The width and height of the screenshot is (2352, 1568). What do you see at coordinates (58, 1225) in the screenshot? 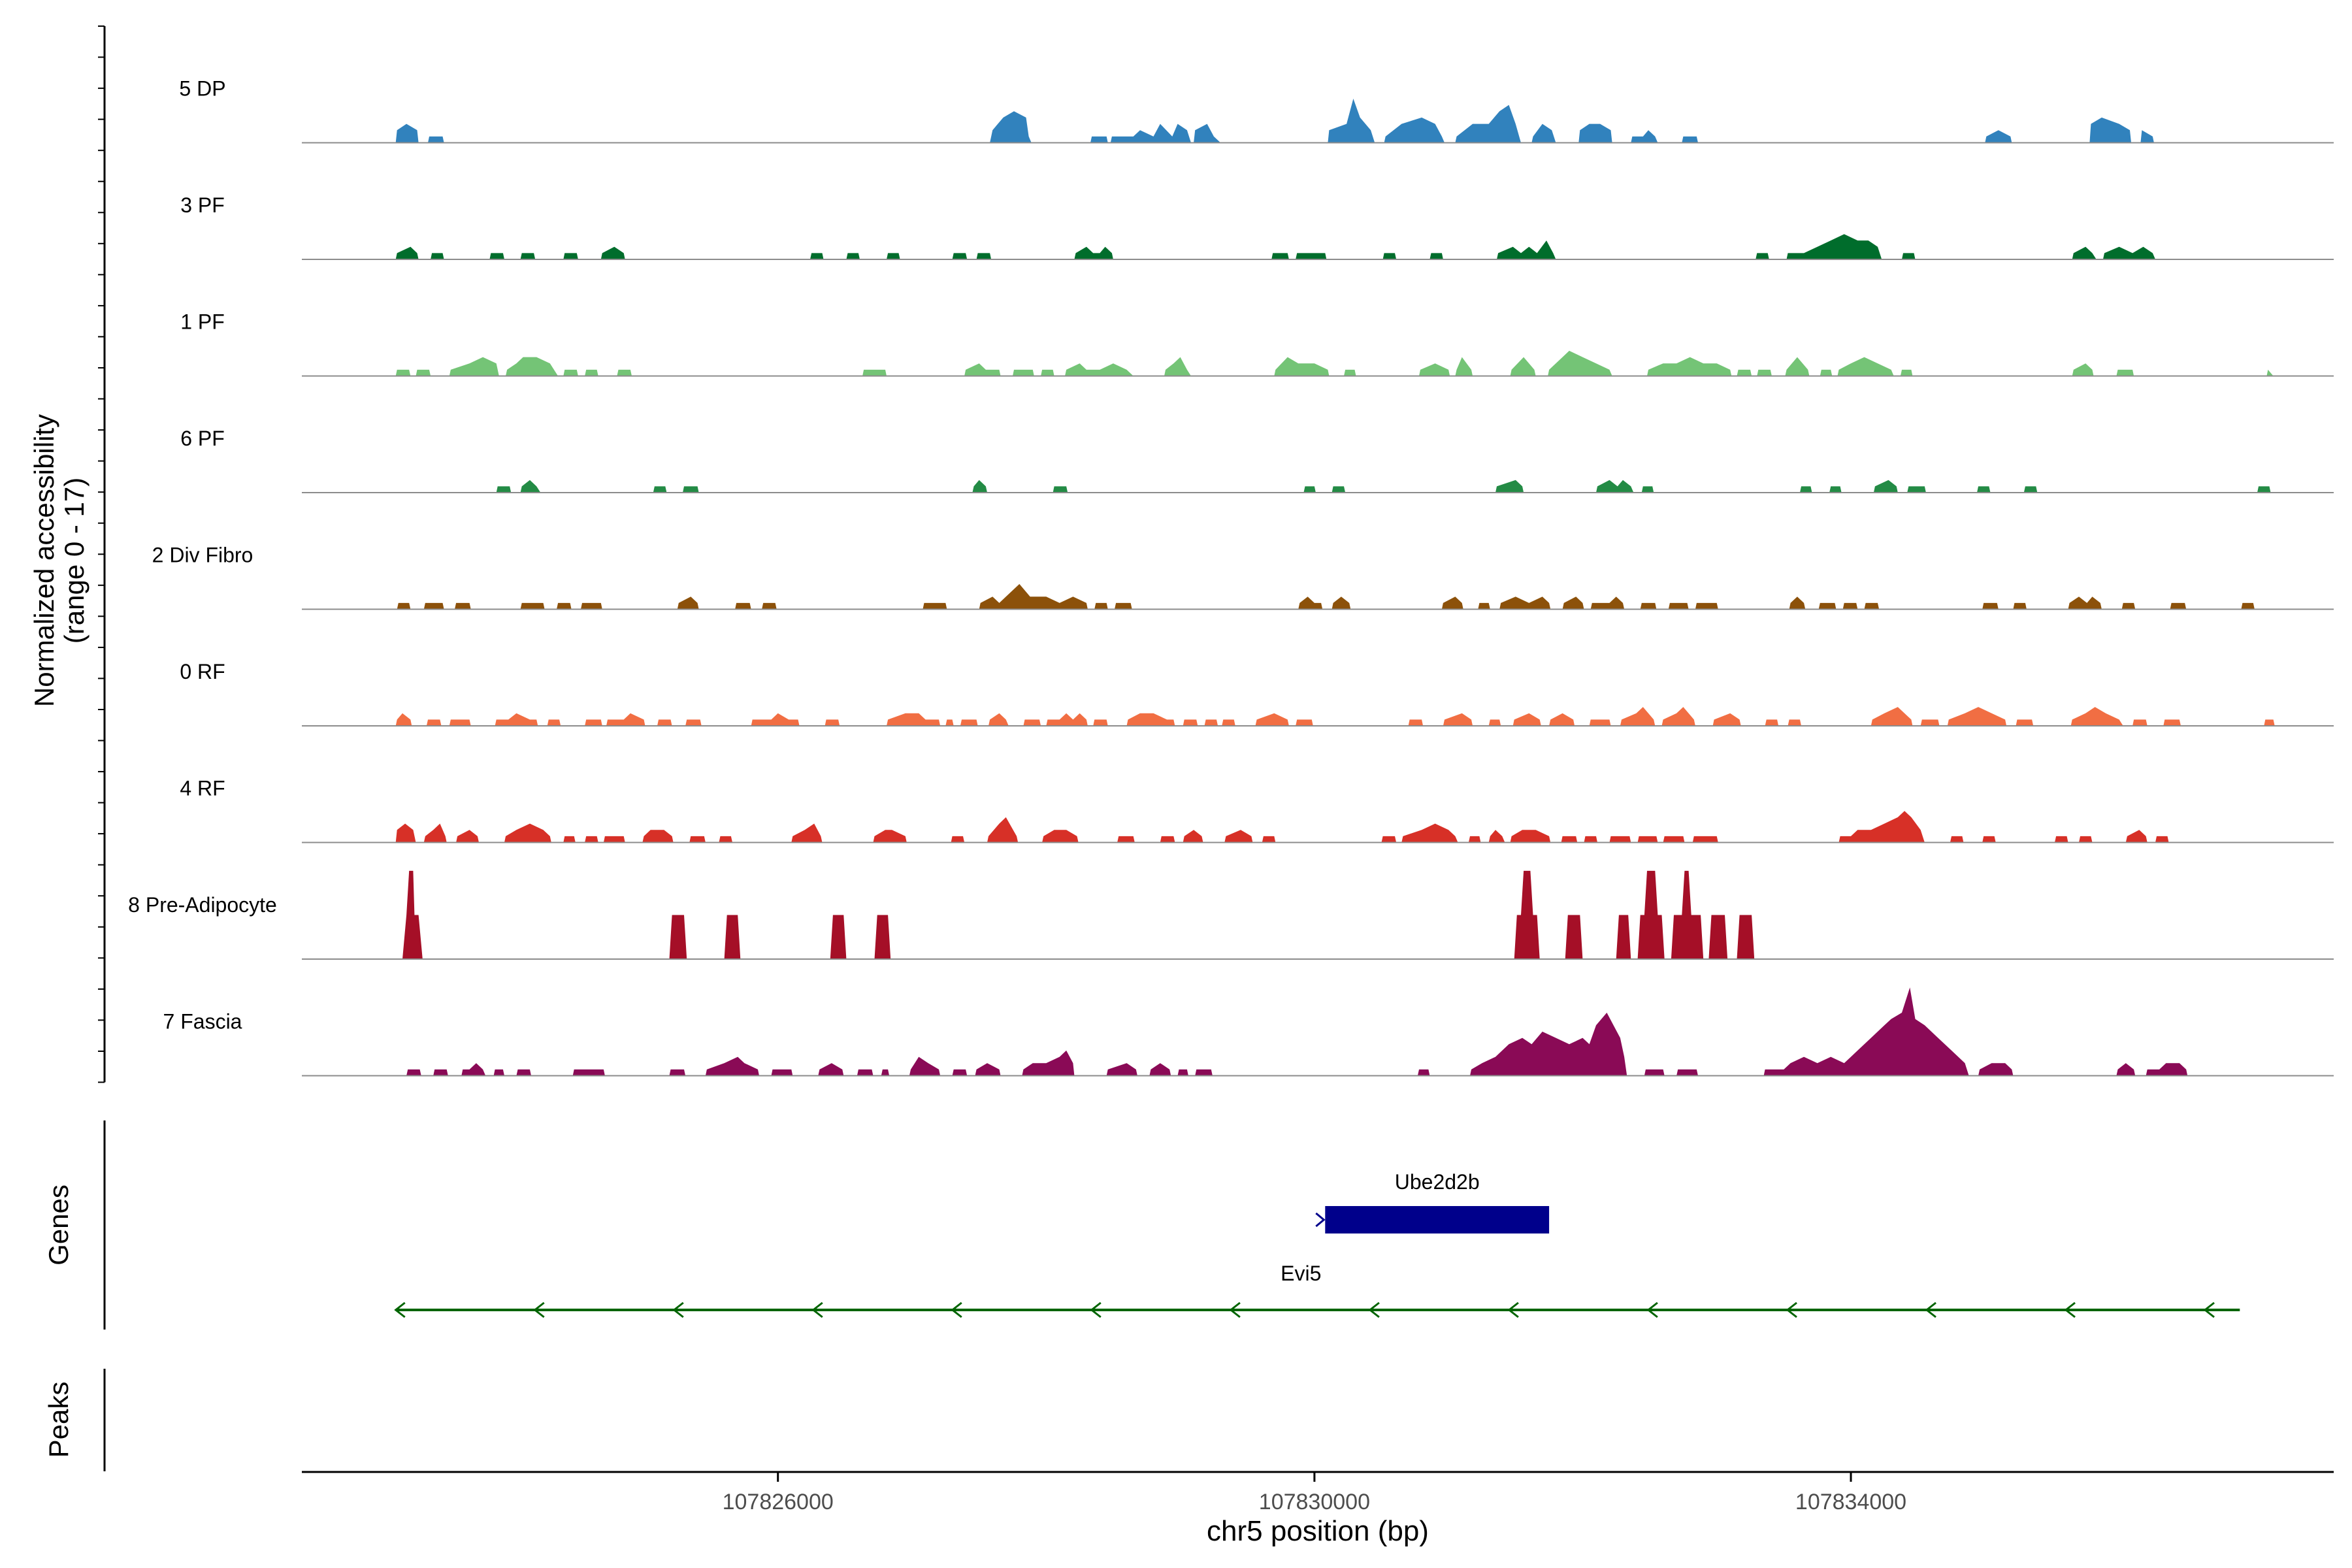
I see `genes-track-label: Genes` at bounding box center [58, 1225].